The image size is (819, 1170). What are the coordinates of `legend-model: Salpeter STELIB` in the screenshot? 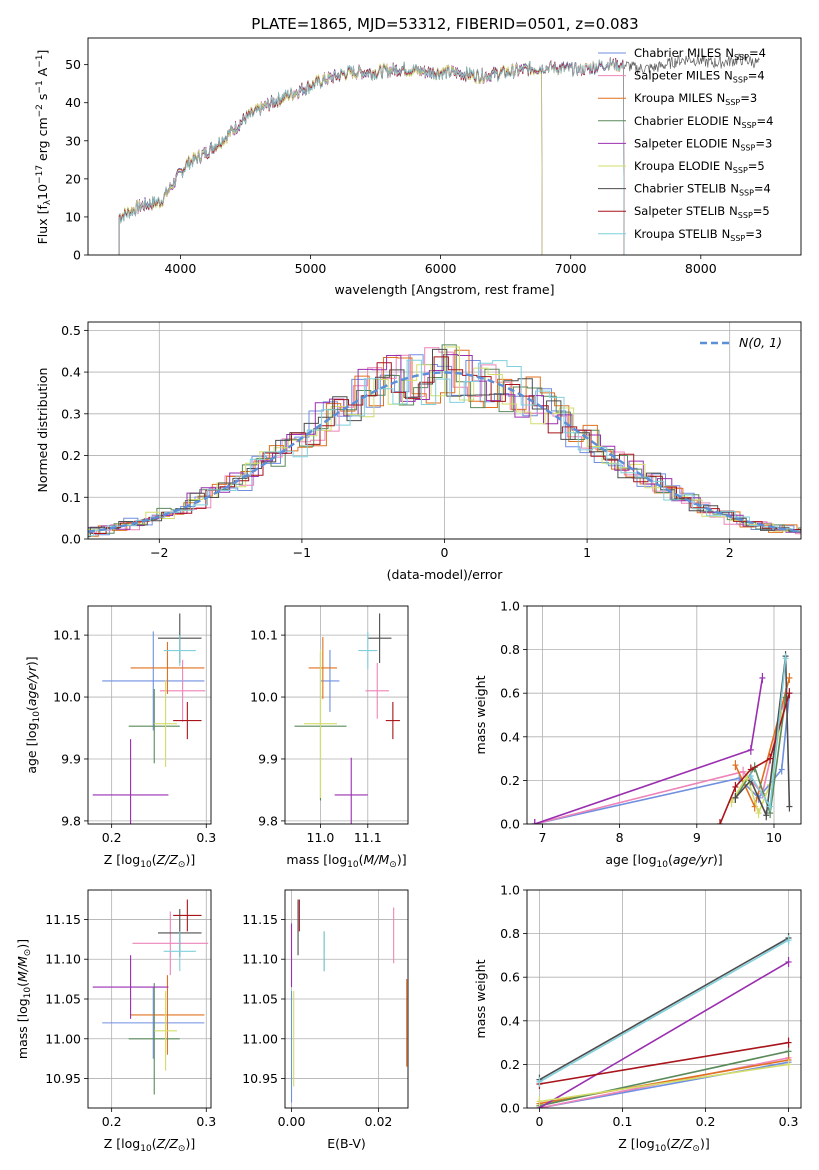 It's located at (679, 211).